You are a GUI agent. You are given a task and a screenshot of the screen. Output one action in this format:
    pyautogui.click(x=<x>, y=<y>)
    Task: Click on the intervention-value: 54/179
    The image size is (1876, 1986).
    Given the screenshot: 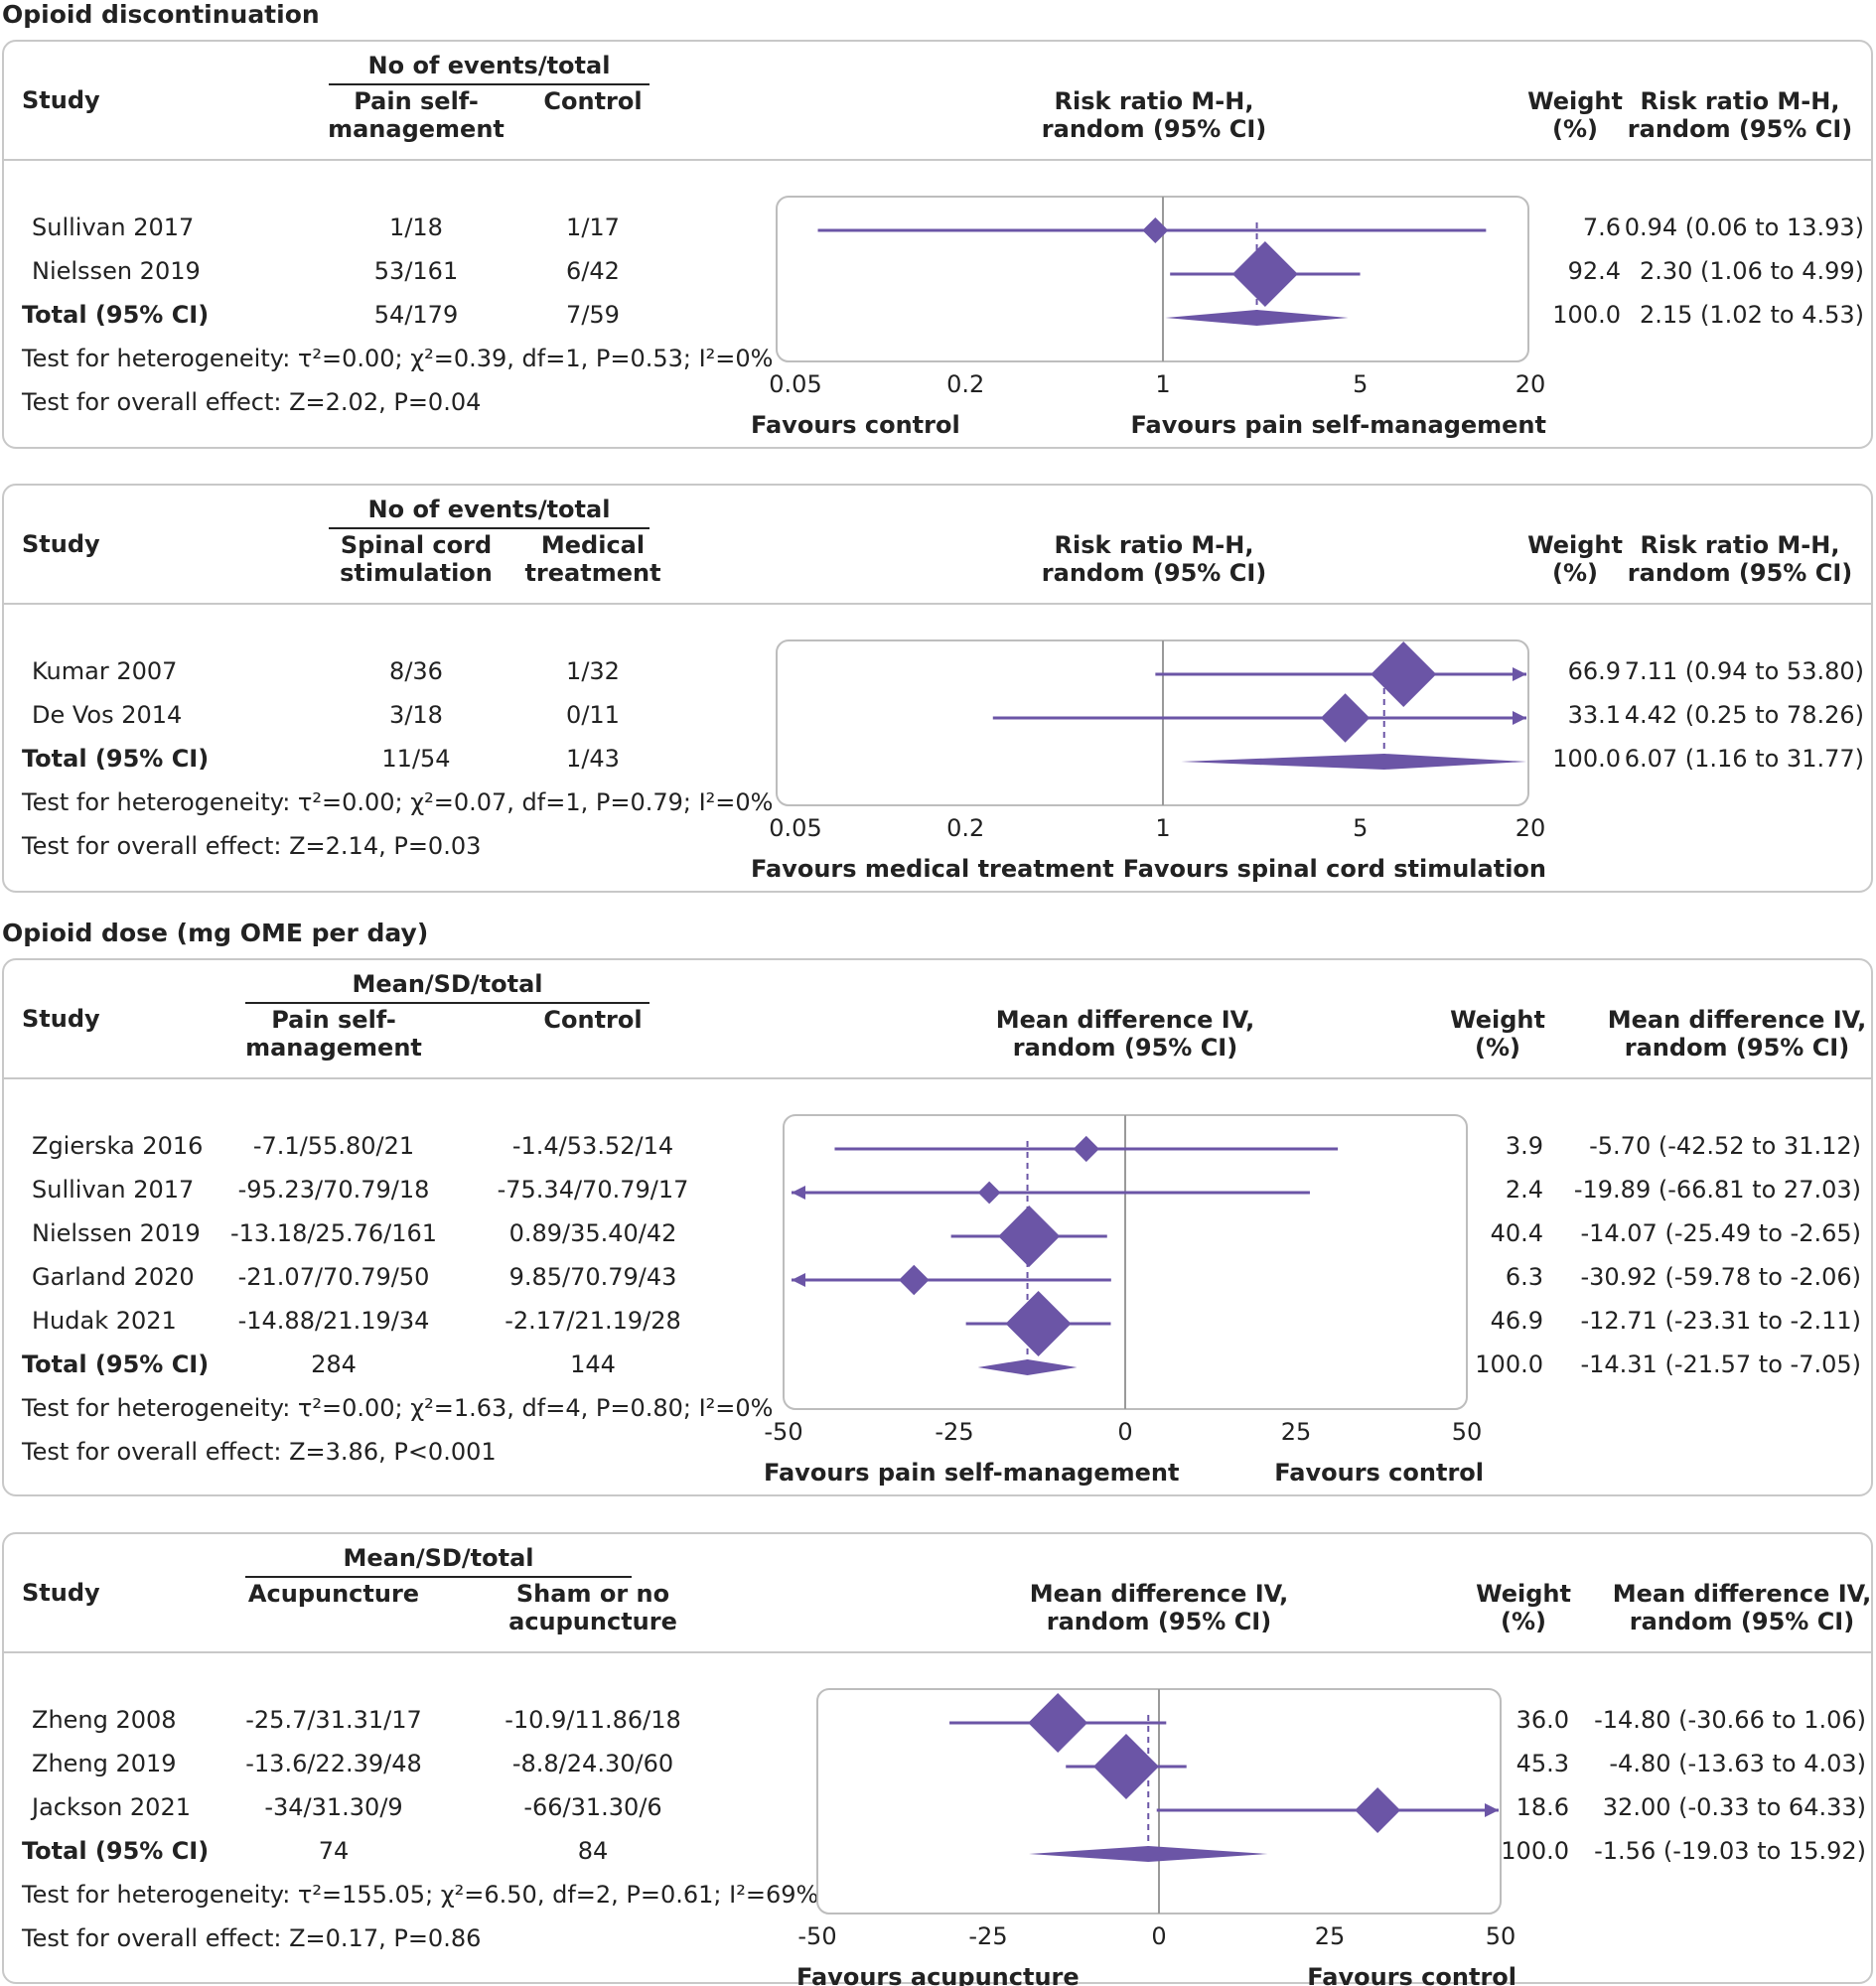 What is the action you would take?
    pyautogui.click(x=416, y=315)
    